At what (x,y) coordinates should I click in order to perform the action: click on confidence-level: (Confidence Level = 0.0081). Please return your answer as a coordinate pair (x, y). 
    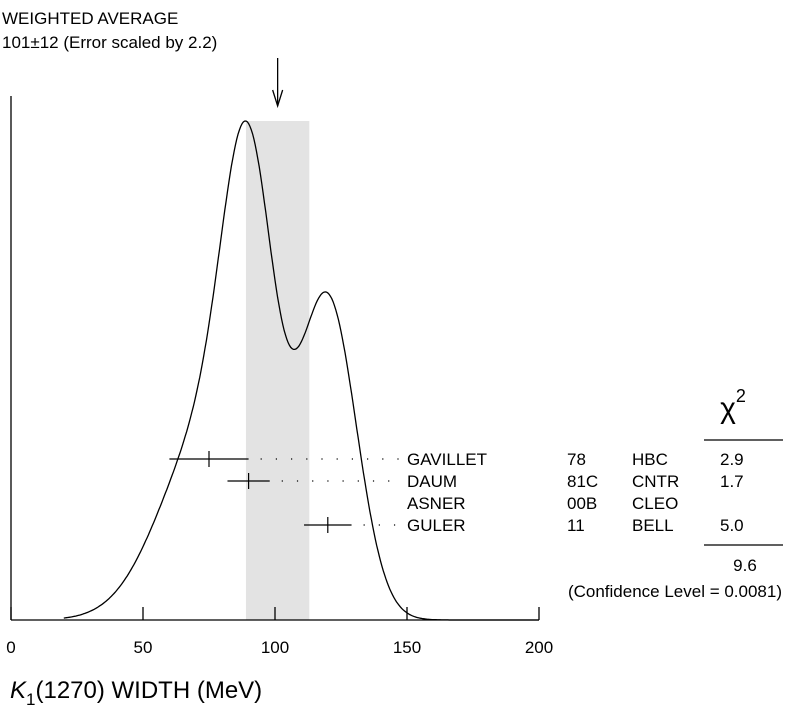
    Looking at the image, I should click on (675, 591).